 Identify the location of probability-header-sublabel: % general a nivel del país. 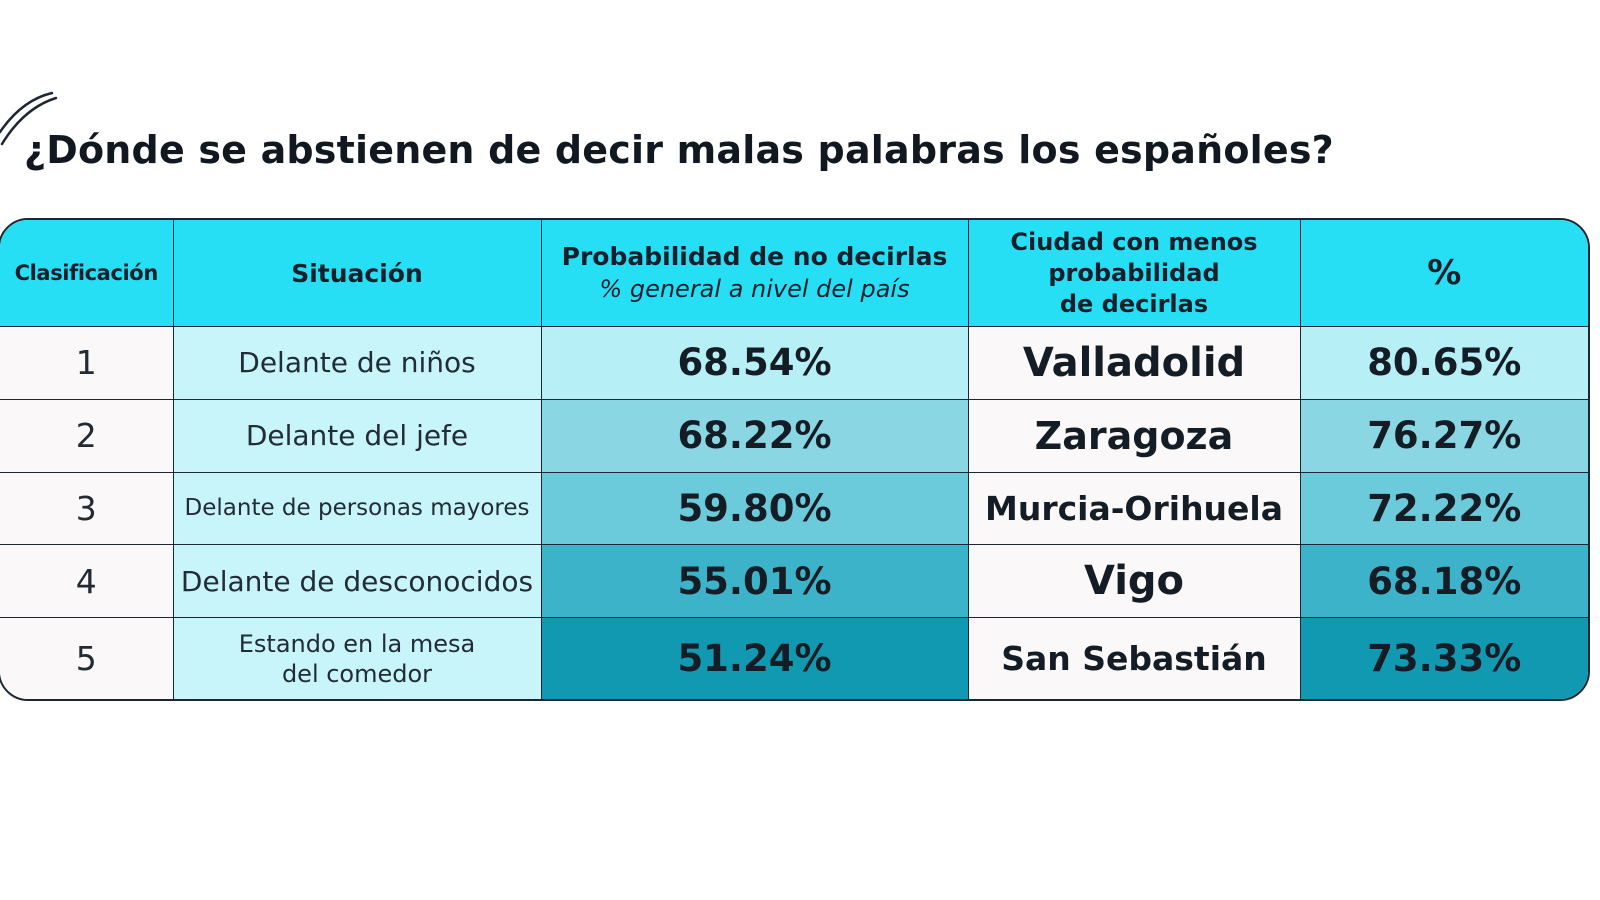
(754, 289).